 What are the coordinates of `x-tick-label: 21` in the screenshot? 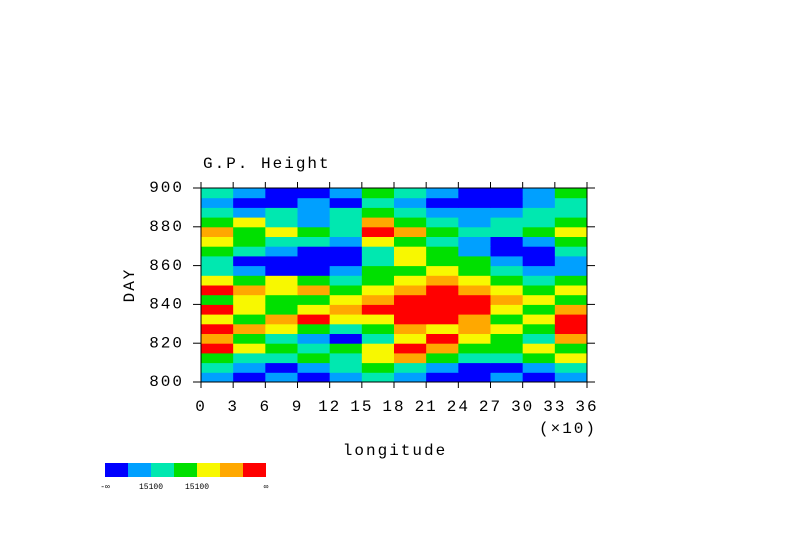 It's located at (426, 407).